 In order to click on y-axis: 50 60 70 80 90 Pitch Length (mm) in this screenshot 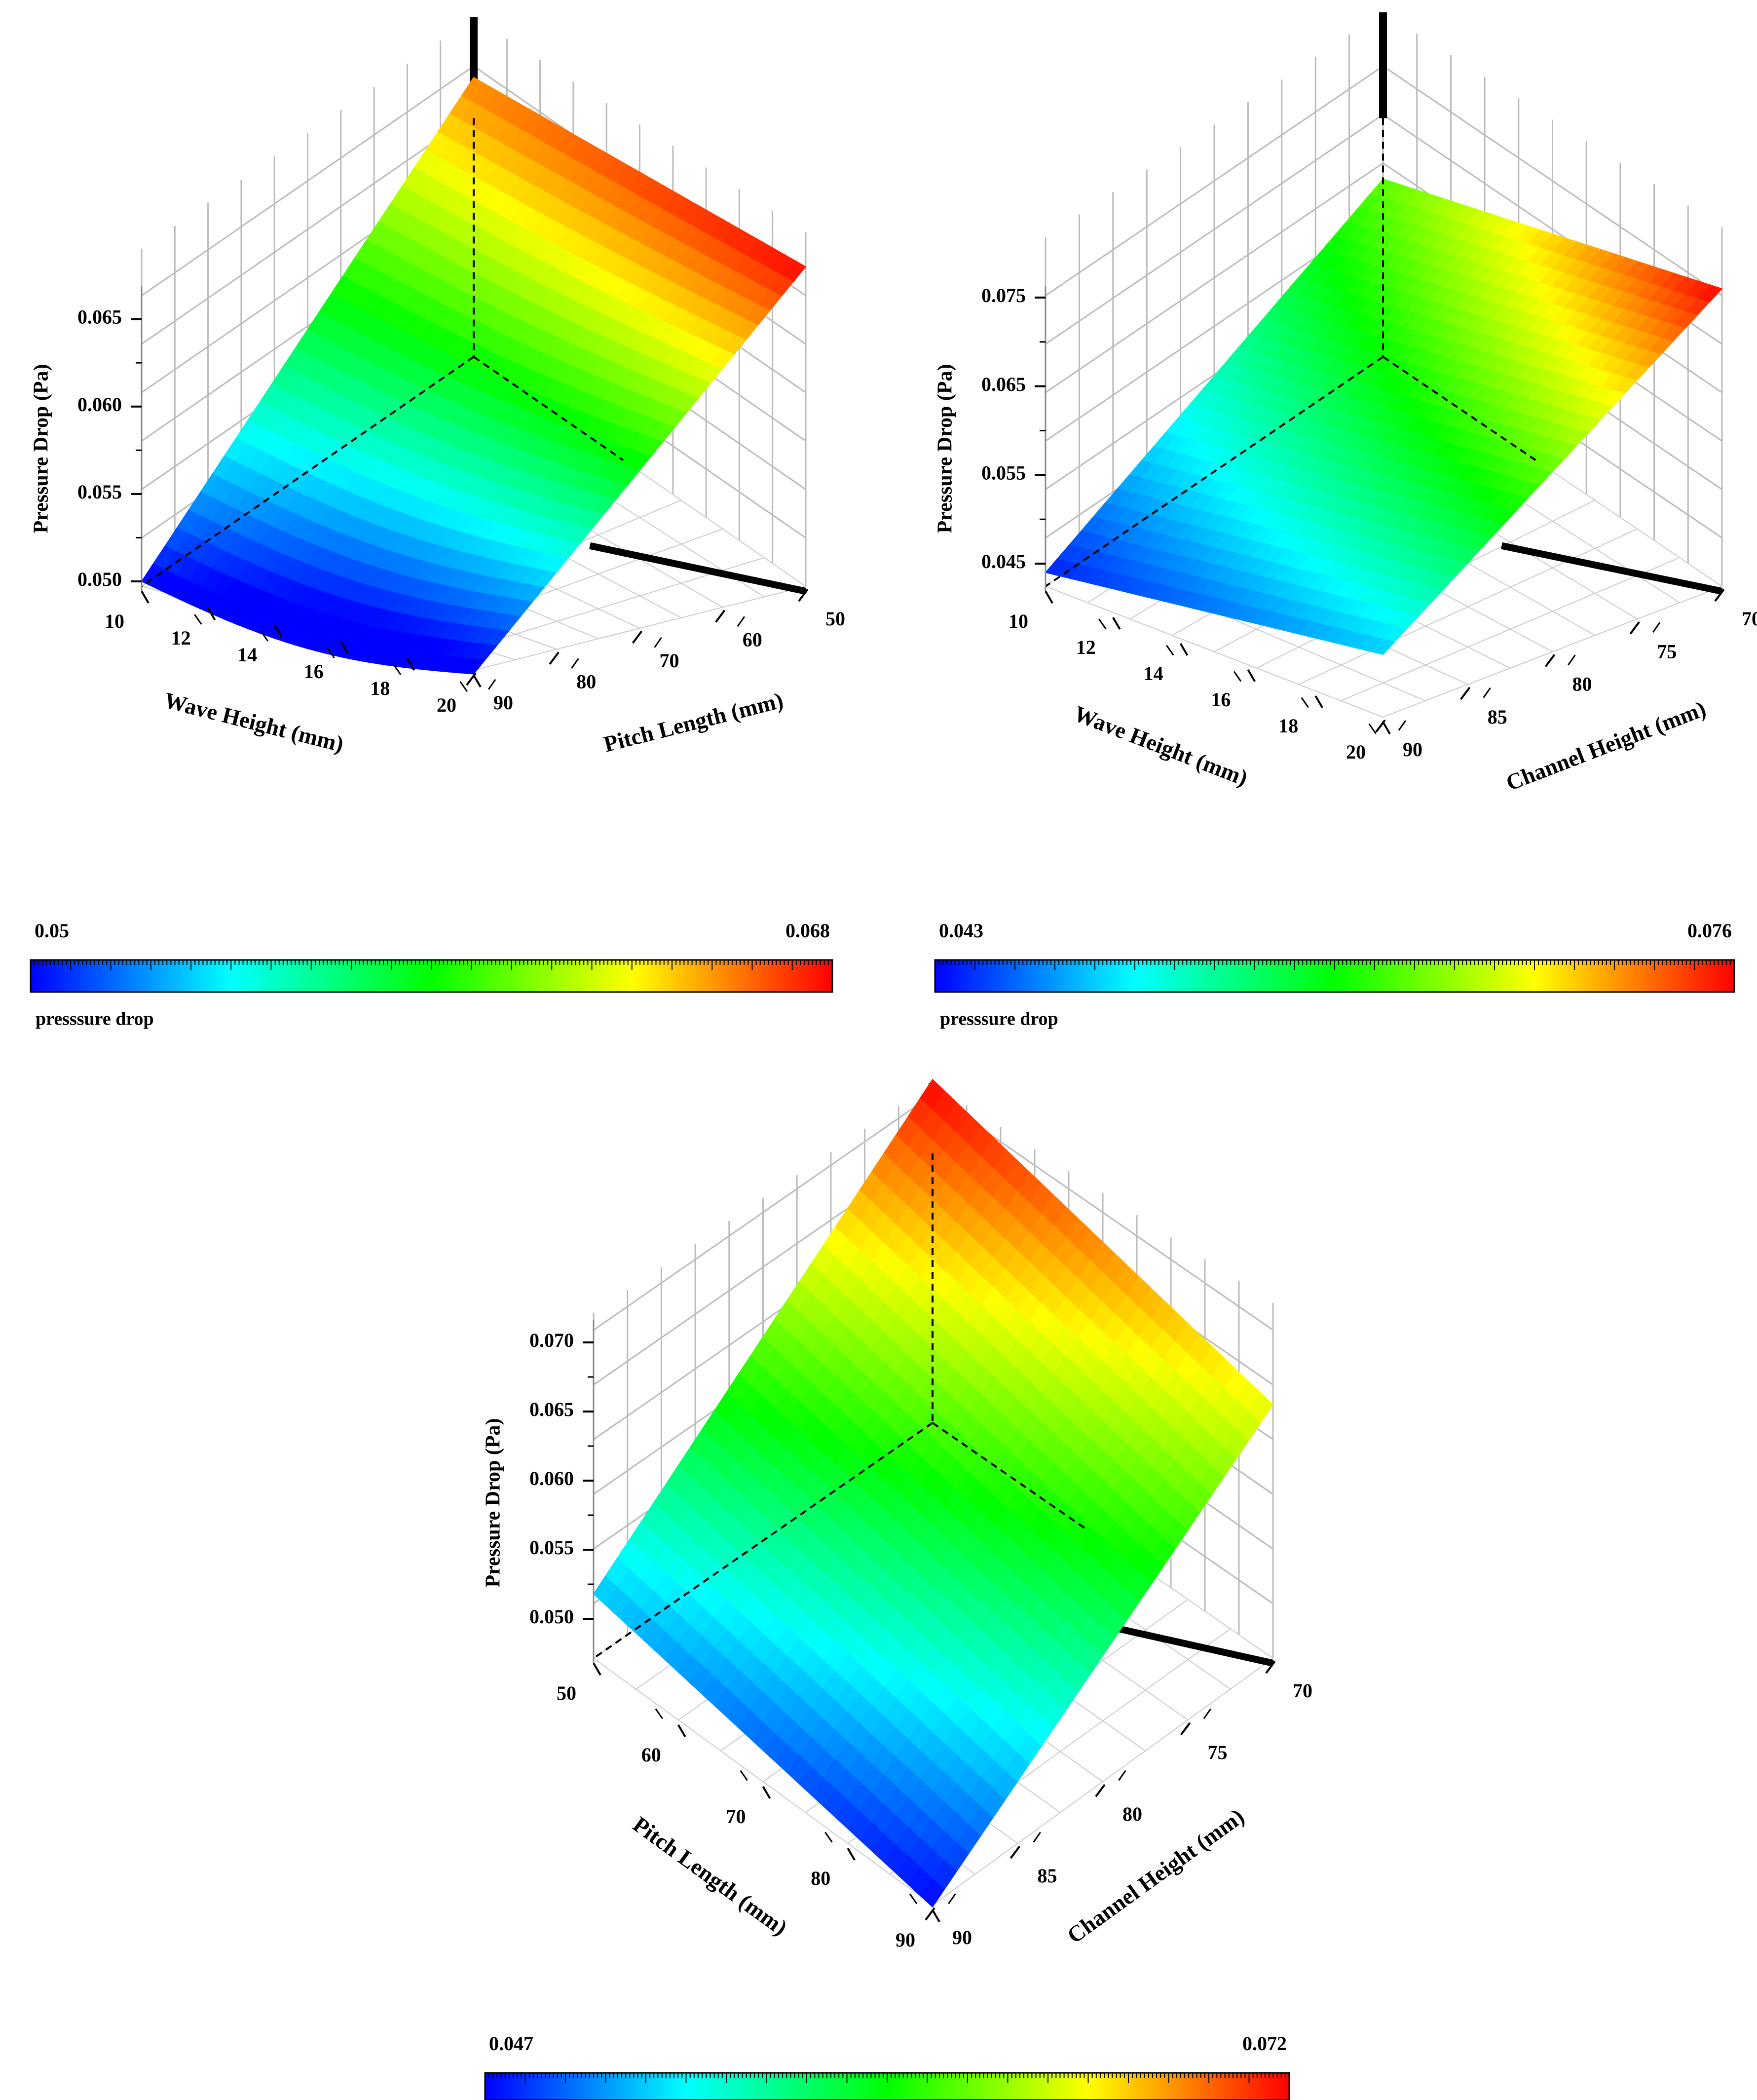, I will do `click(655, 672)`.